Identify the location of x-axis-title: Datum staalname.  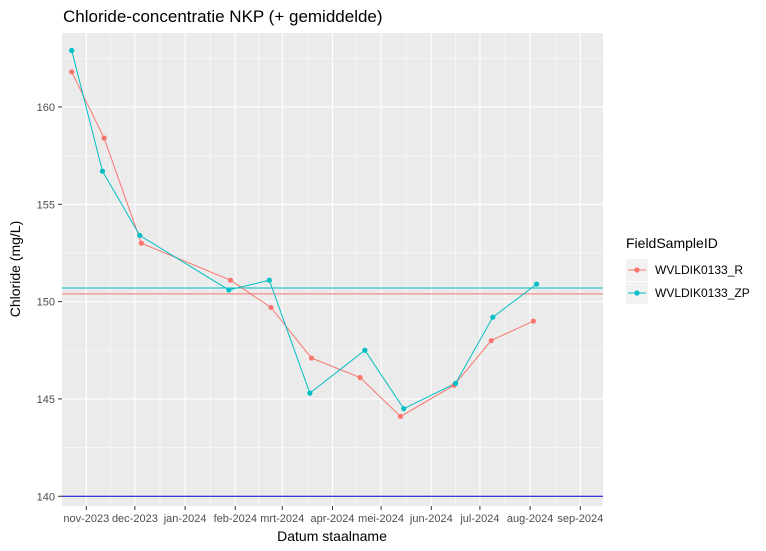
(332, 536).